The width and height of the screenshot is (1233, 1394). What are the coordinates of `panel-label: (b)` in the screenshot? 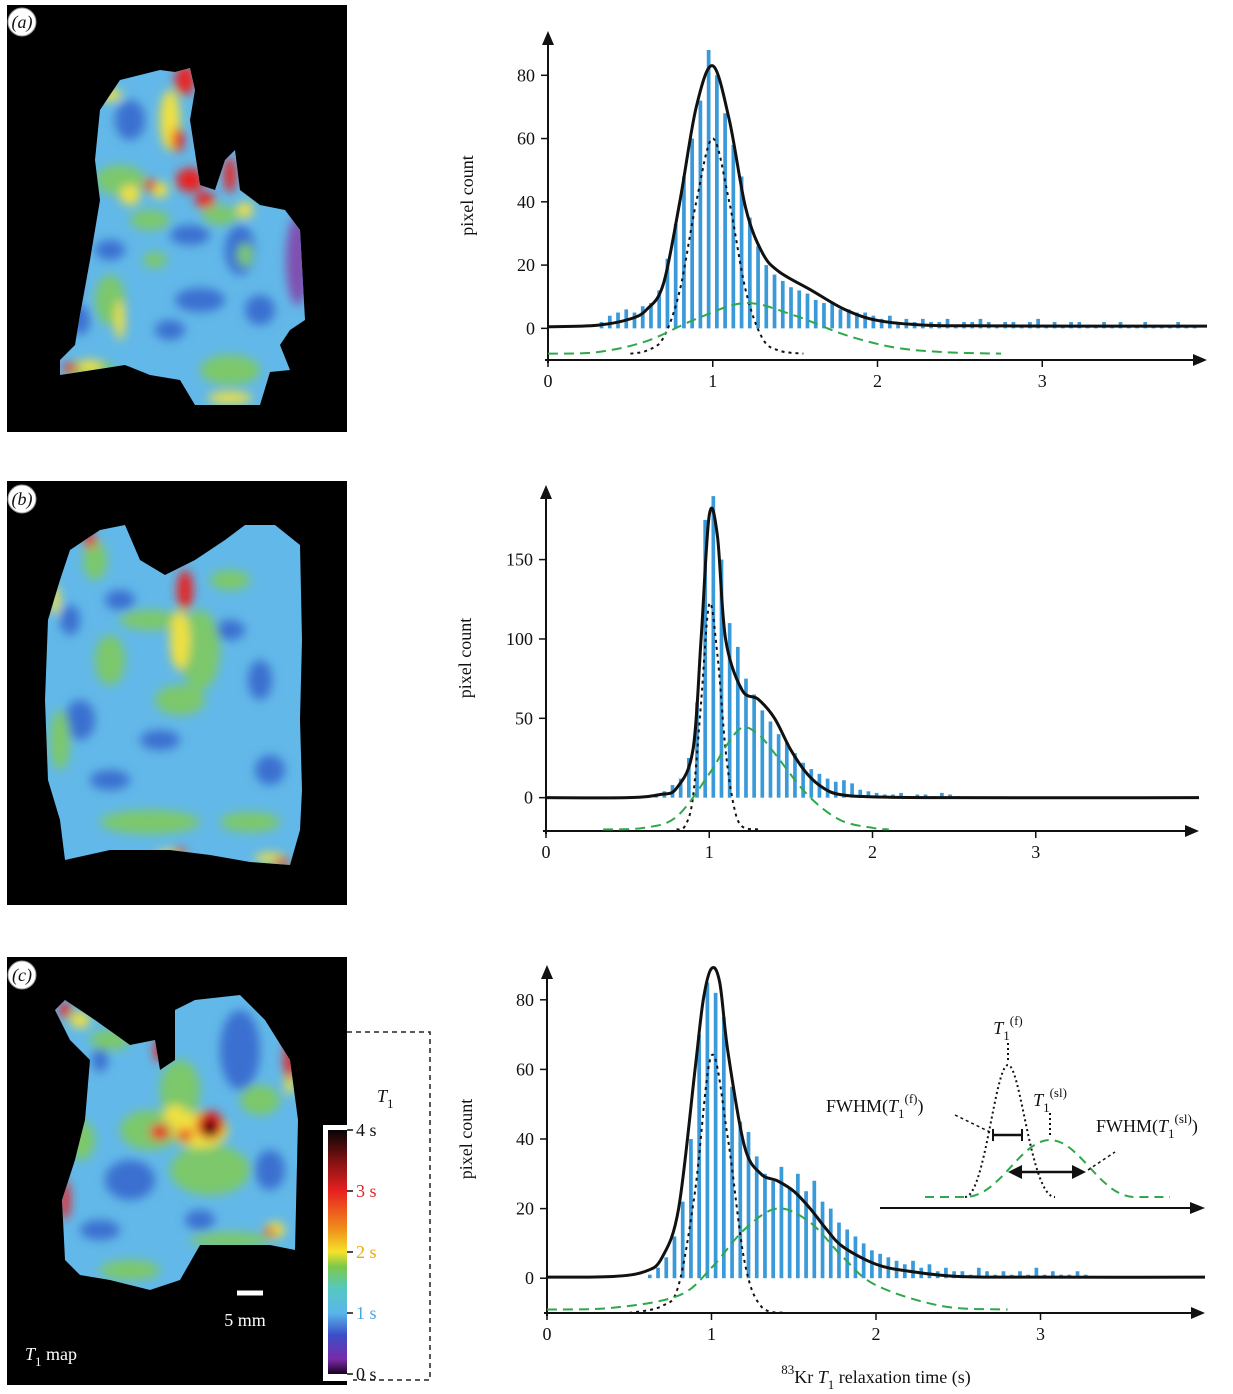 It's located at (22, 499).